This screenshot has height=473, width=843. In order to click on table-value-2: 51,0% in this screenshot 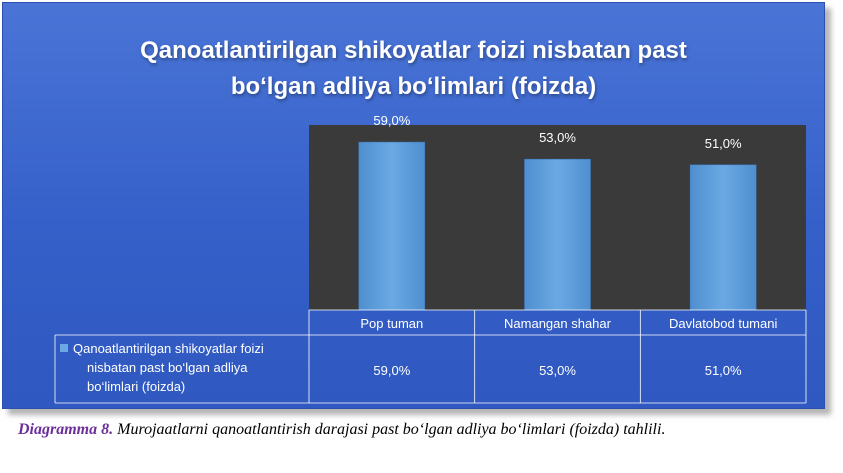, I will do `click(723, 370)`.